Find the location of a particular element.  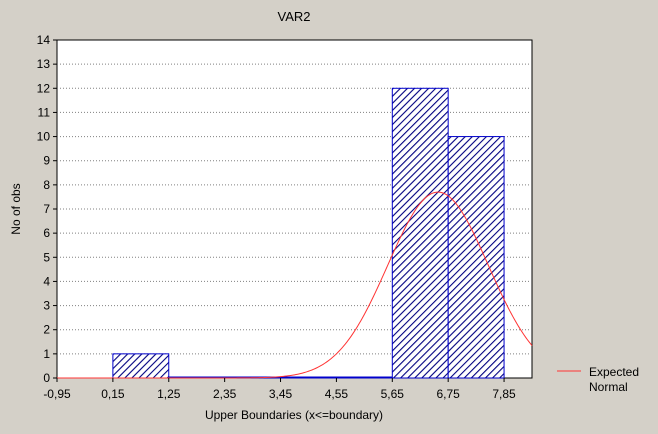

y-tick-label: 5 is located at coordinates (46, 257).